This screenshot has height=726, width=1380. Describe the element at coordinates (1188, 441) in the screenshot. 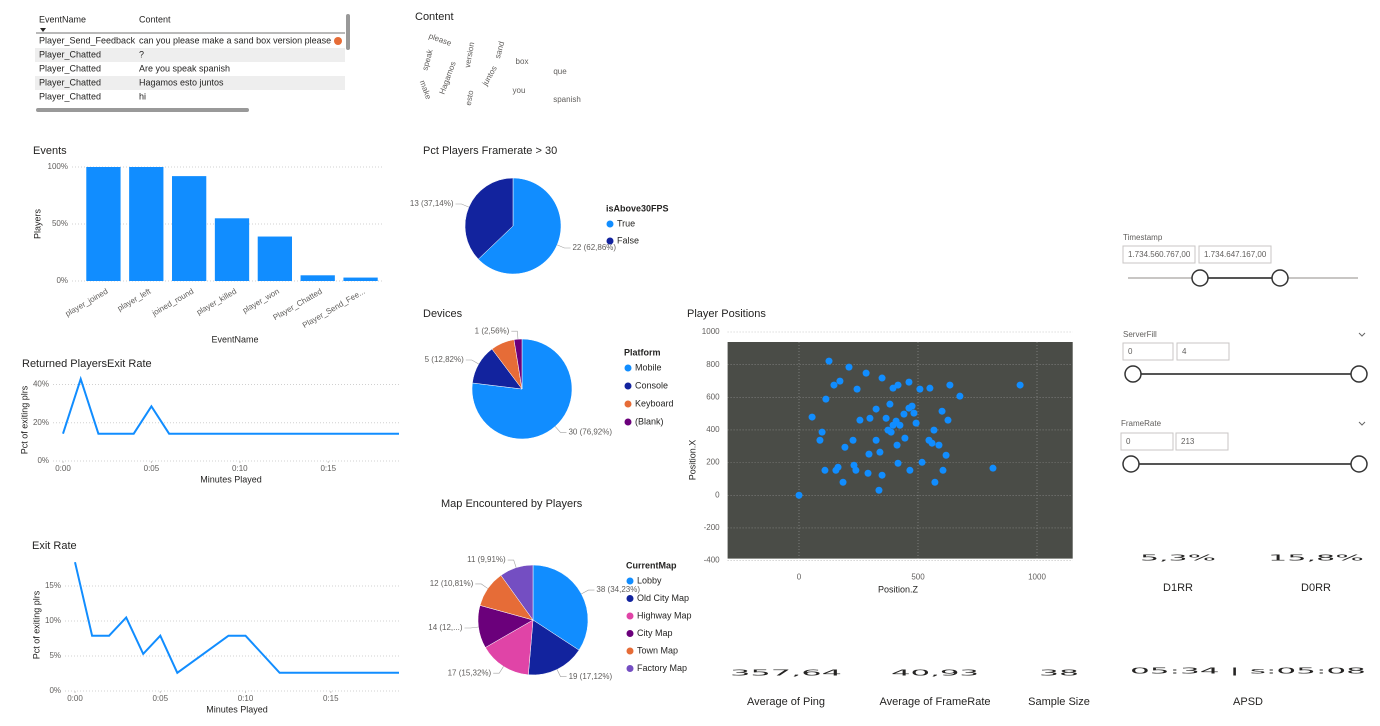

I see `slicer-input-value: 213` at that location.